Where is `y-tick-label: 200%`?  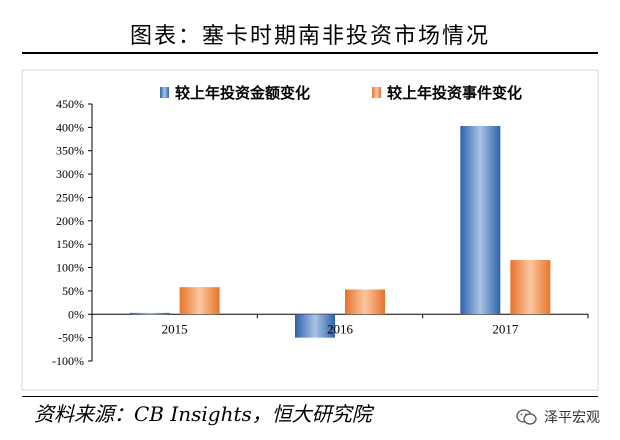
y-tick-label: 200% is located at coordinates (70, 221).